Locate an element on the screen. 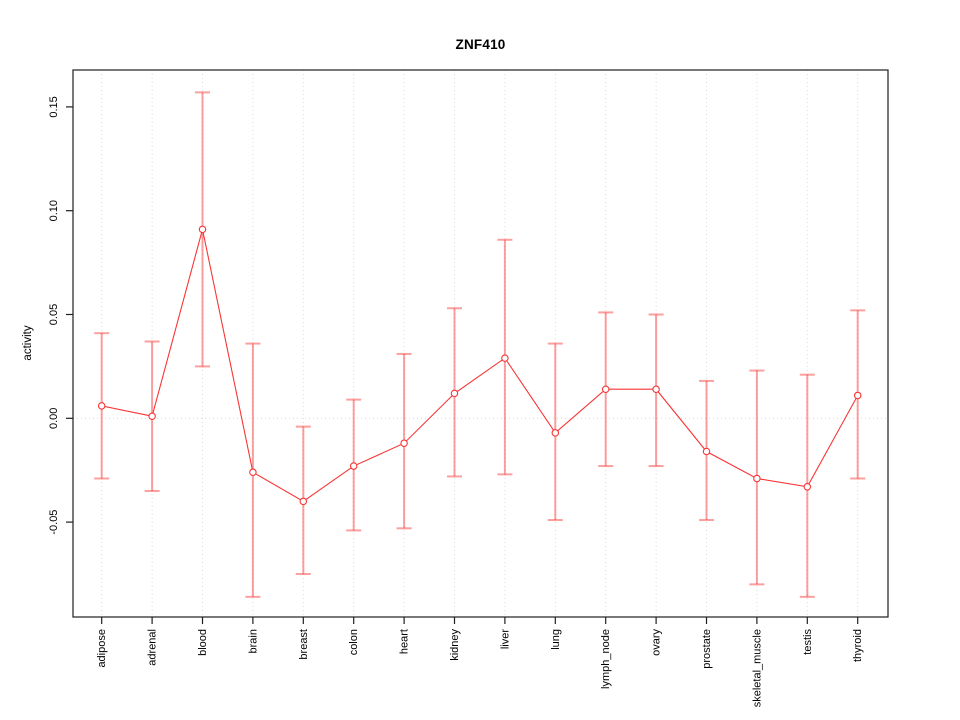 This screenshot has width=960, height=720. x-tick-label: adrenal is located at coordinates (153, 647).